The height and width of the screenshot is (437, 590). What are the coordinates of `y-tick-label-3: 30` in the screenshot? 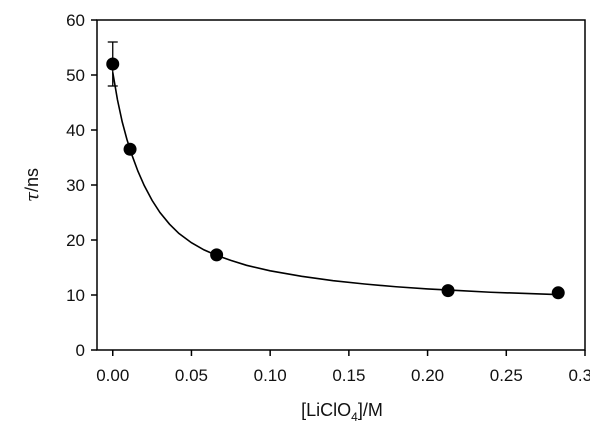 It's located at (75, 185).